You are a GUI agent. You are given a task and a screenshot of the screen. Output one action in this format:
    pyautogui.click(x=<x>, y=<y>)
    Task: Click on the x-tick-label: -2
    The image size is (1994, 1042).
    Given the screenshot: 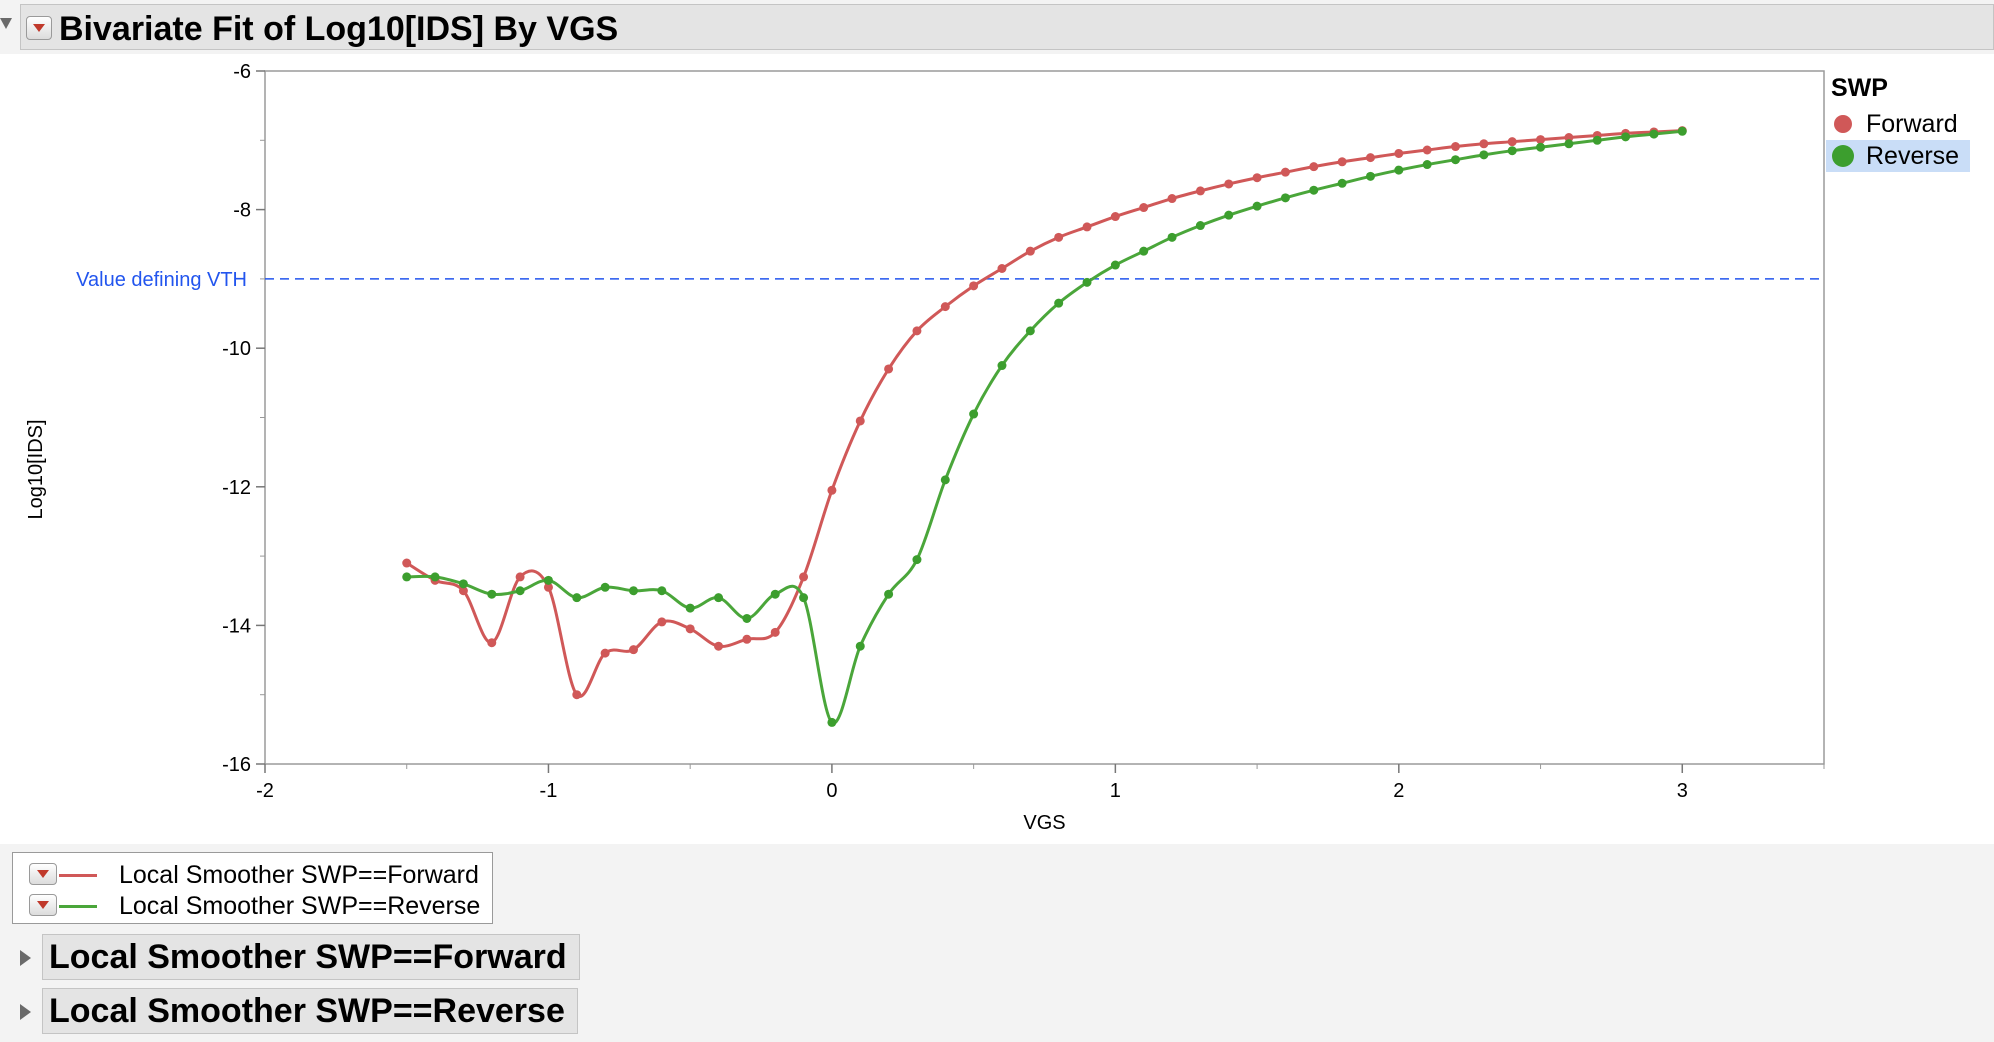 What is the action you would take?
    pyautogui.click(x=265, y=791)
    